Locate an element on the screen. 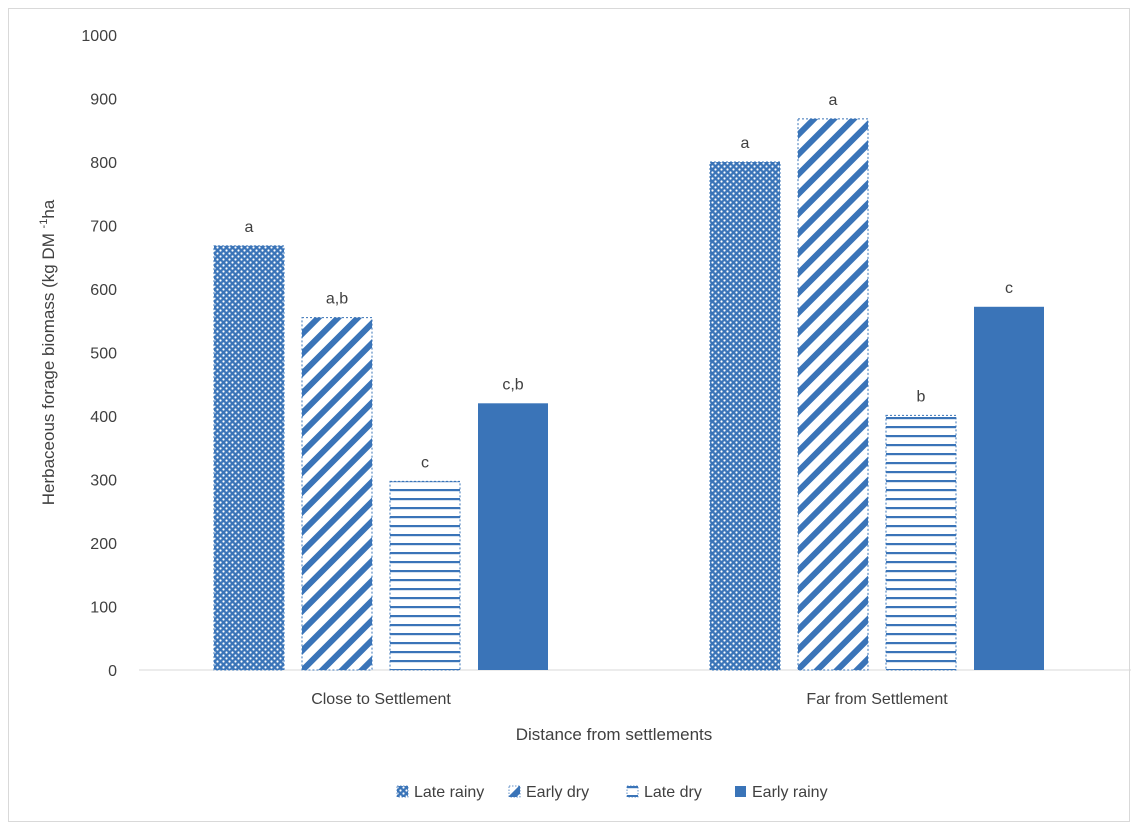 The width and height of the screenshot is (1133, 828). legend-label: Early rainy is located at coordinates (790, 792).